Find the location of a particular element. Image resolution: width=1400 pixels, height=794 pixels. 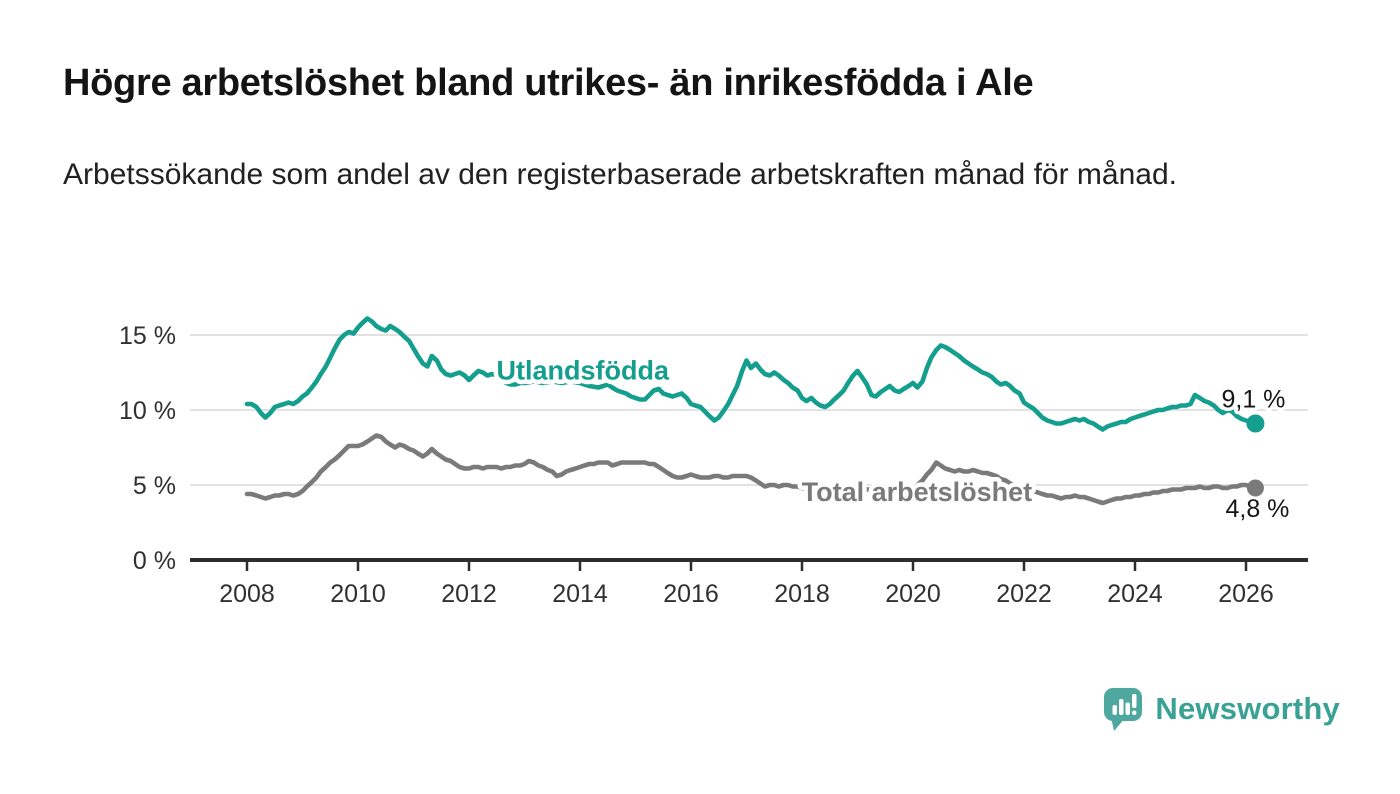

end-value-label-foreign_born: 9,1 % is located at coordinates (1253, 400).